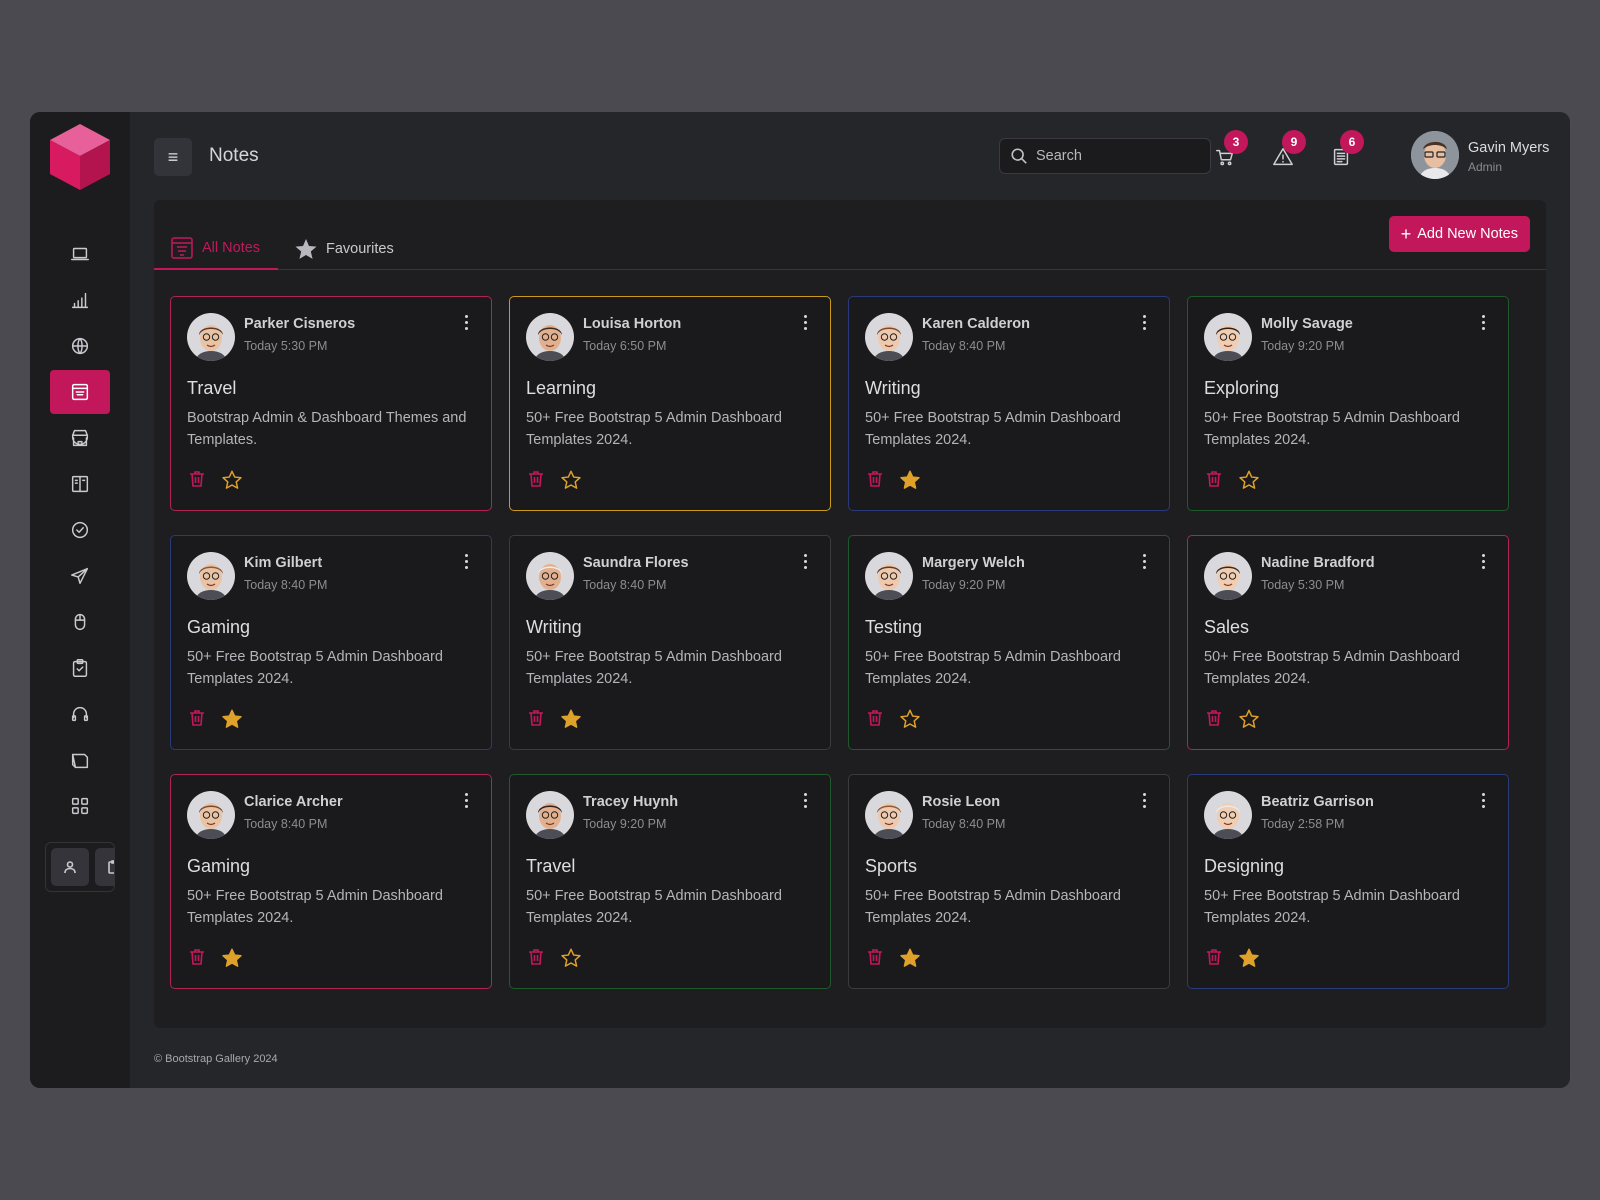 Image resolution: width=1600 pixels, height=1200 pixels. What do you see at coordinates (1283, 157) in the screenshot?
I see `warning-icon` at bounding box center [1283, 157].